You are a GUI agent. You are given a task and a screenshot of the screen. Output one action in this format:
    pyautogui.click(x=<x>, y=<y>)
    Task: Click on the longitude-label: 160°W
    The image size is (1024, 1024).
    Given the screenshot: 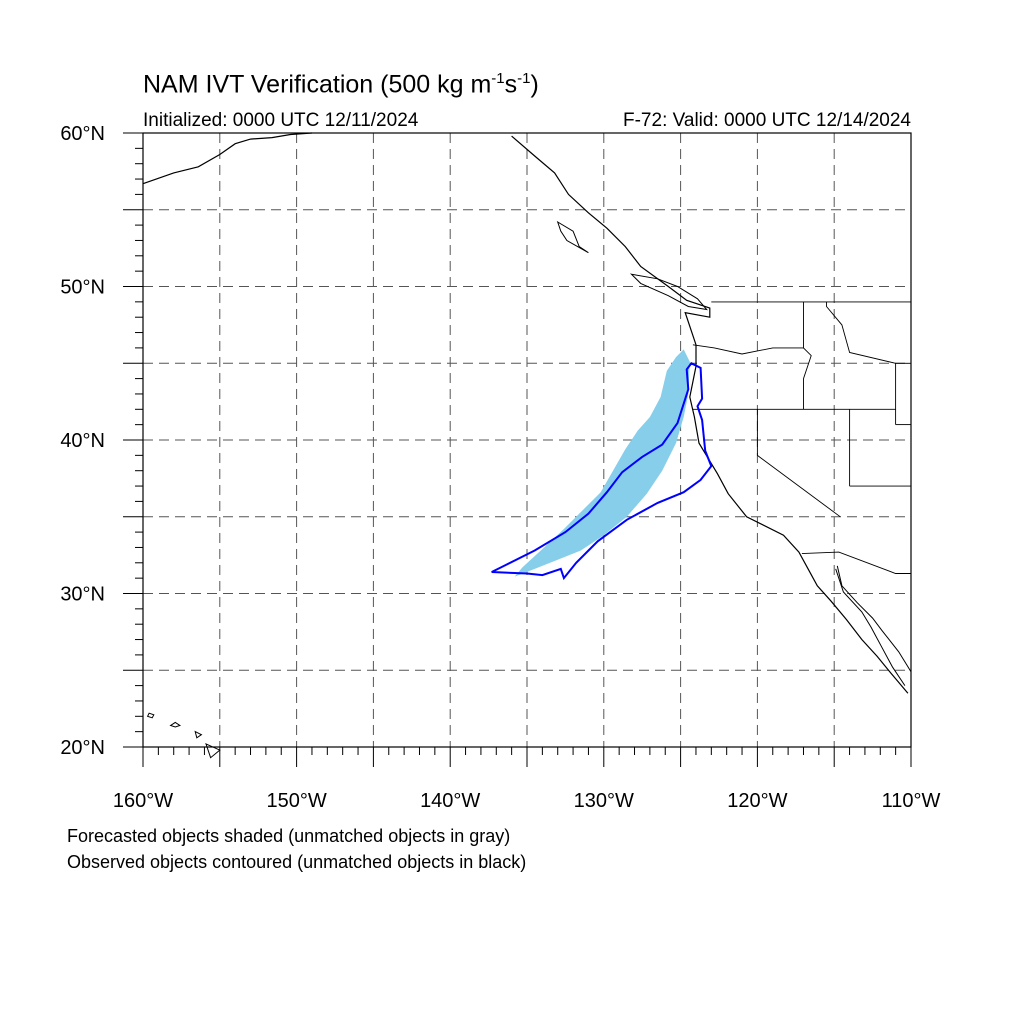 What is the action you would take?
    pyautogui.click(x=143, y=801)
    